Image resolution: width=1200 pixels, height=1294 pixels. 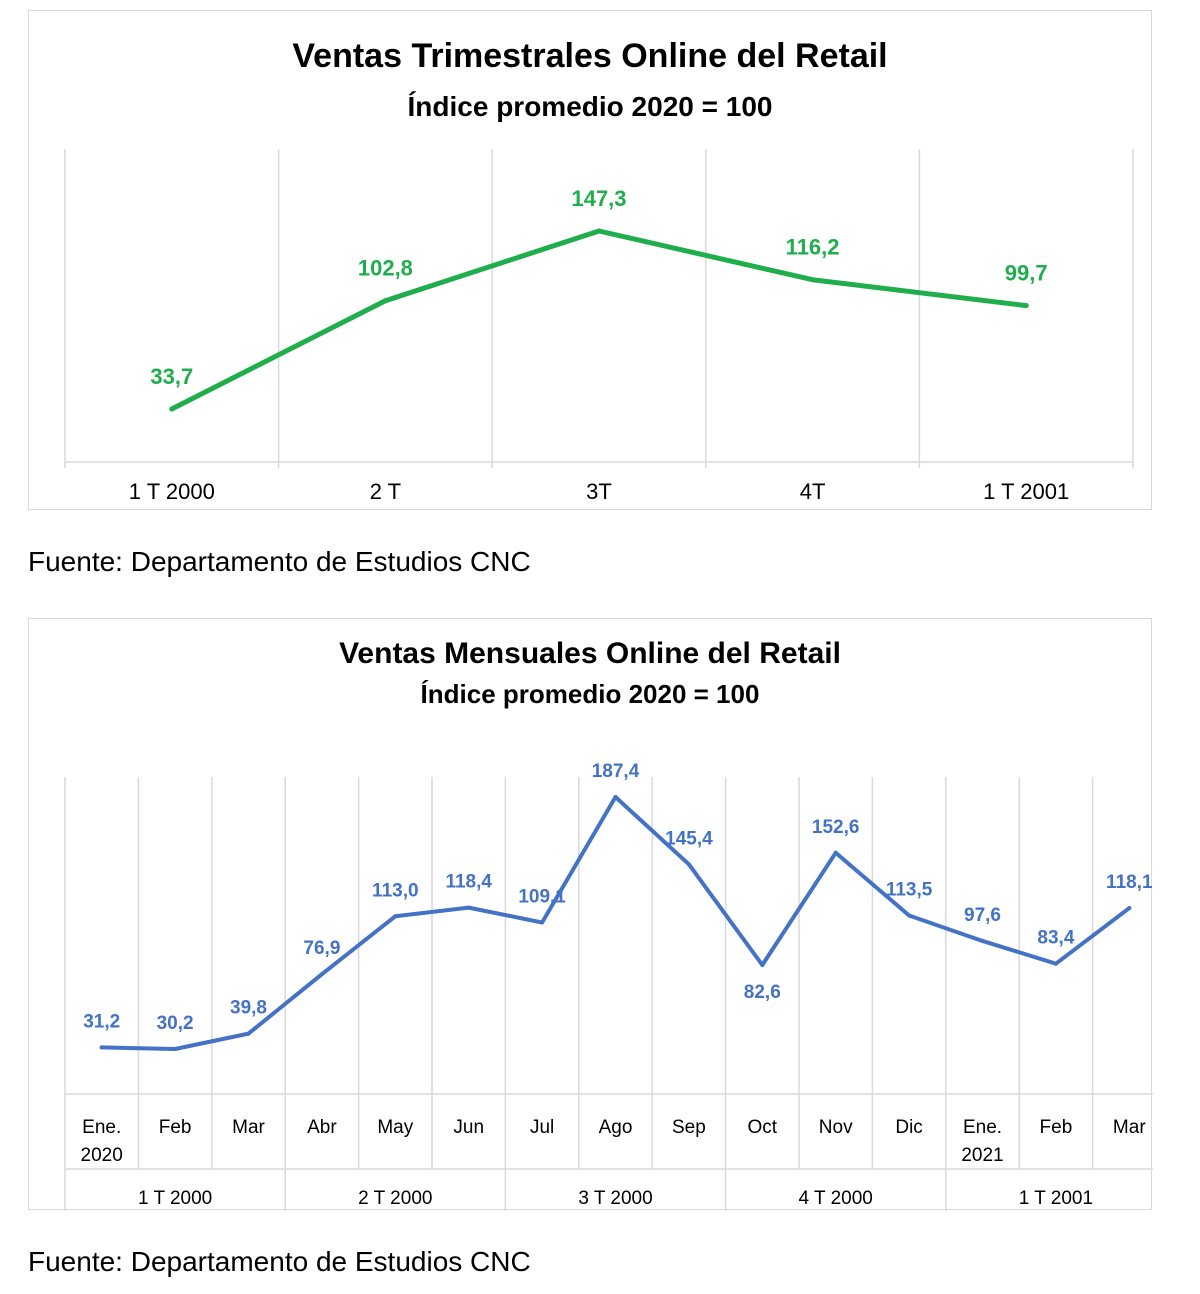 What do you see at coordinates (982, 1141) in the screenshot?
I see `monthly-category-label: Ene. 2021` at bounding box center [982, 1141].